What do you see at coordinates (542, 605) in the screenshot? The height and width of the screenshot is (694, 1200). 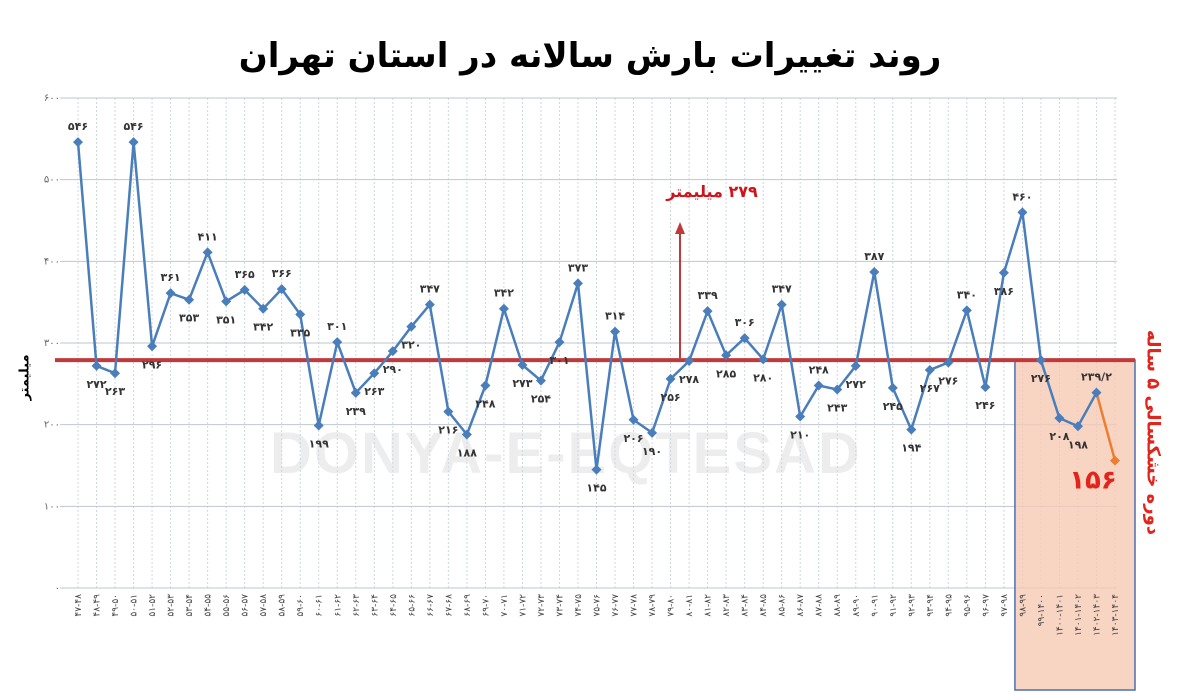 I see `x-tick-label: ۷۲-۷۳` at bounding box center [542, 605].